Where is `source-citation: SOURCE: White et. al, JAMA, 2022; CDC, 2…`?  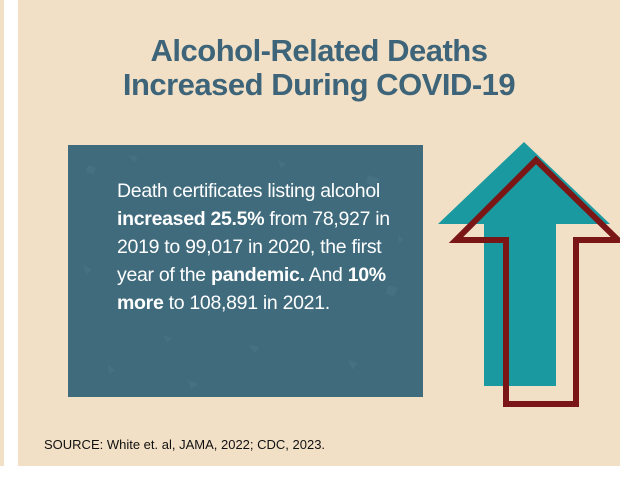
source-citation: SOURCE: White et. al, JAMA, 2022; CDC, 2… is located at coordinates (185, 444).